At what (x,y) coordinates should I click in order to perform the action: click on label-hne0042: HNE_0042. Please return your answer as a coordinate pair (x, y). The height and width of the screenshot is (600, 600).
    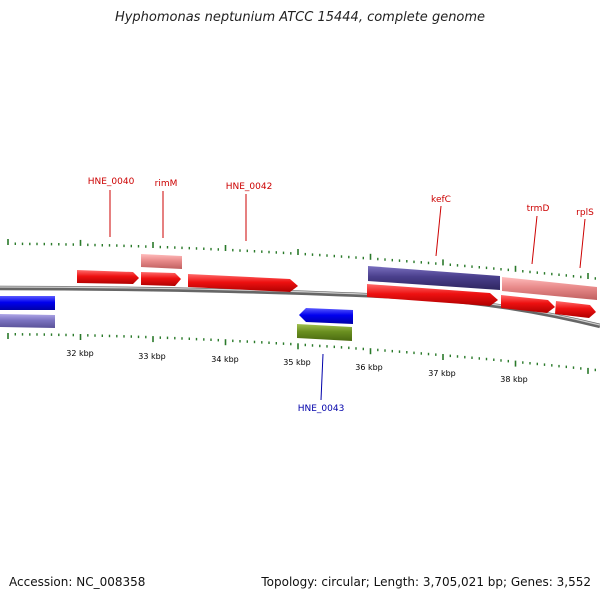
    Looking at the image, I should click on (249, 187).